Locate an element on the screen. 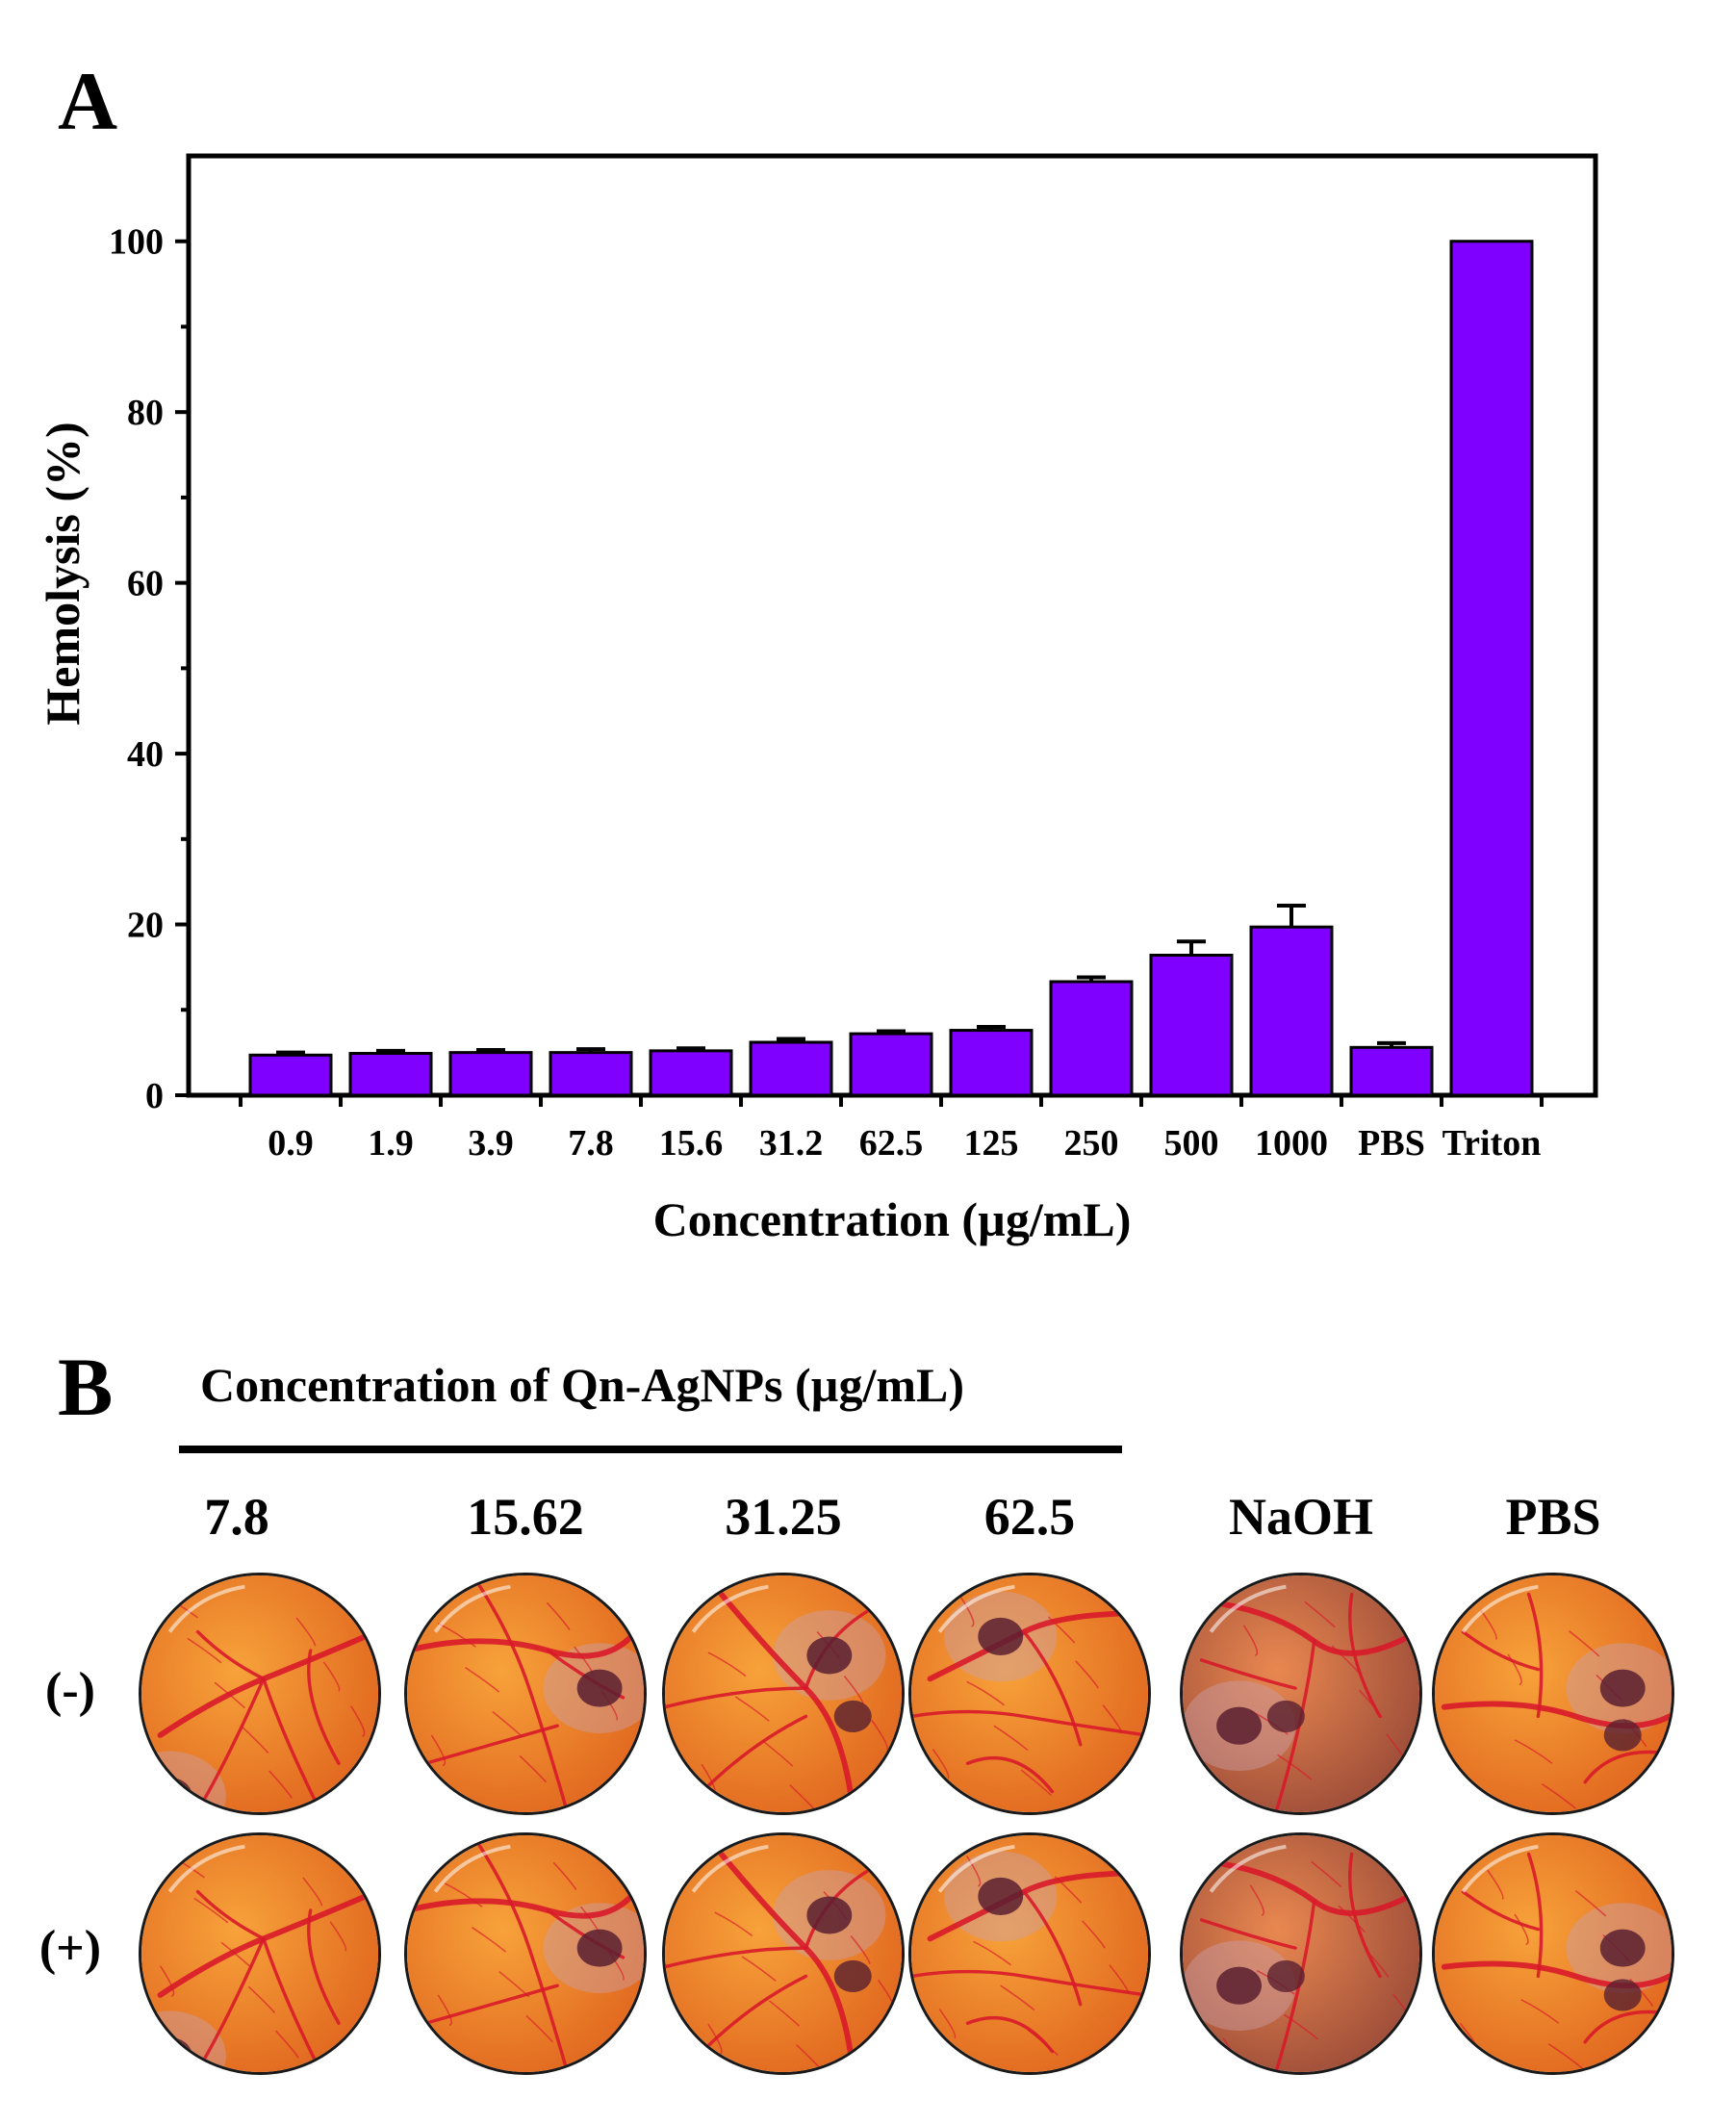 Image resolution: width=1736 pixels, height=2125 pixels. column-label-62-5: 62.5 is located at coordinates (1029, 1517).